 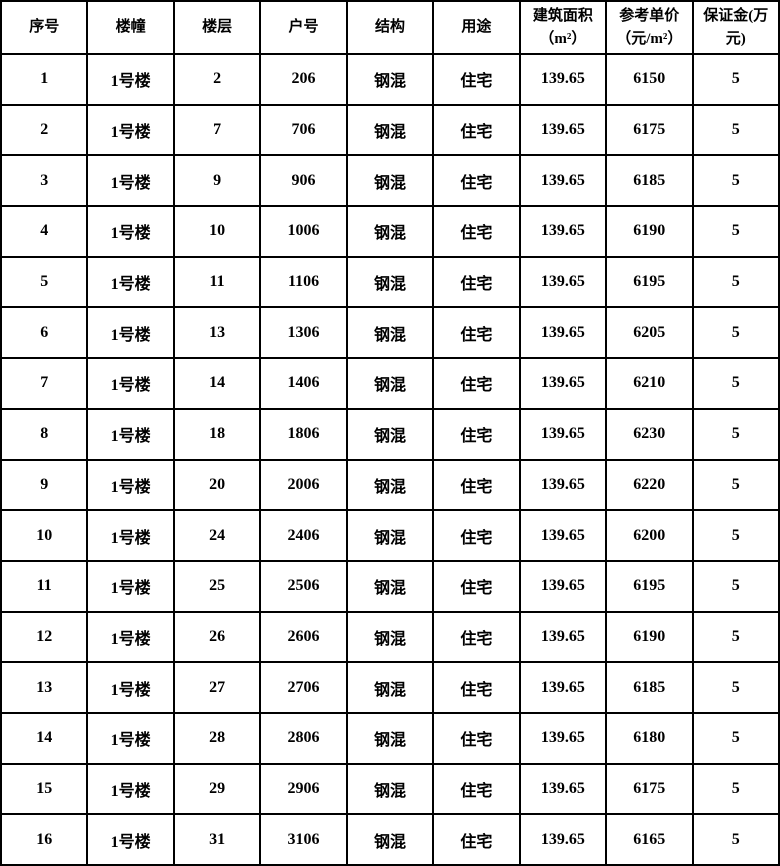 I want to click on col-header-structure: 结构, so click(x=390, y=27).